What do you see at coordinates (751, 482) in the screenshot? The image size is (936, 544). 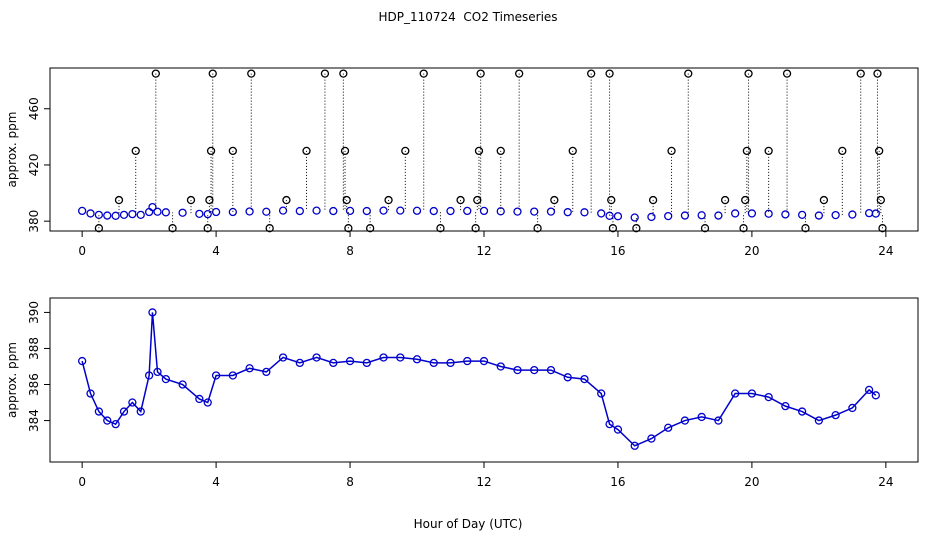 I see `x-tick-label: 20` at bounding box center [751, 482].